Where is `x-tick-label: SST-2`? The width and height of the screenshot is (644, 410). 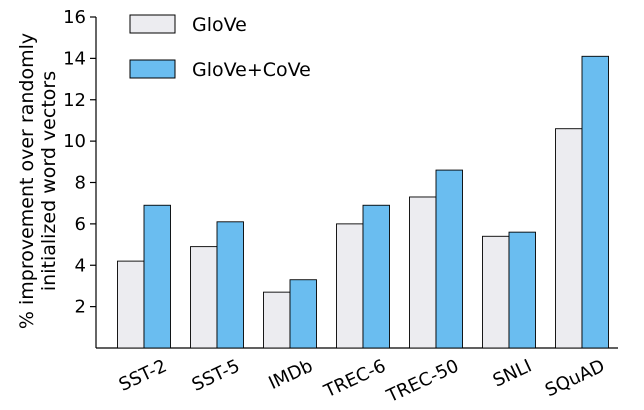 x-tick-label: SST-2 is located at coordinates (143, 375).